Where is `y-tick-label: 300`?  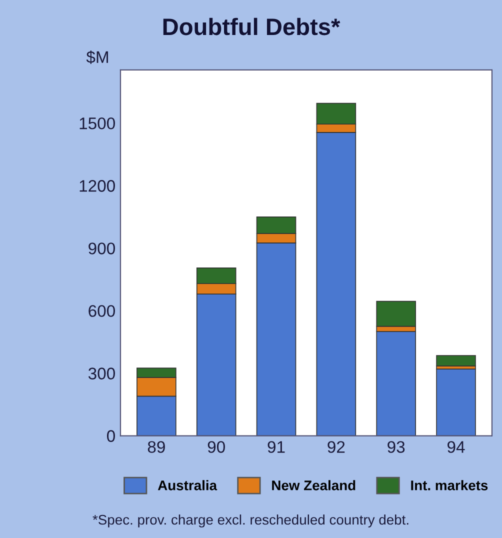 y-tick-label: 300 is located at coordinates (101, 374).